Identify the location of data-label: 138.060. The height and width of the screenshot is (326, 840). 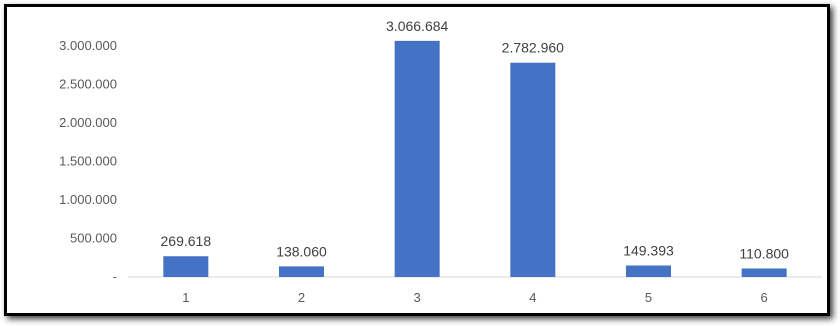
(301, 251).